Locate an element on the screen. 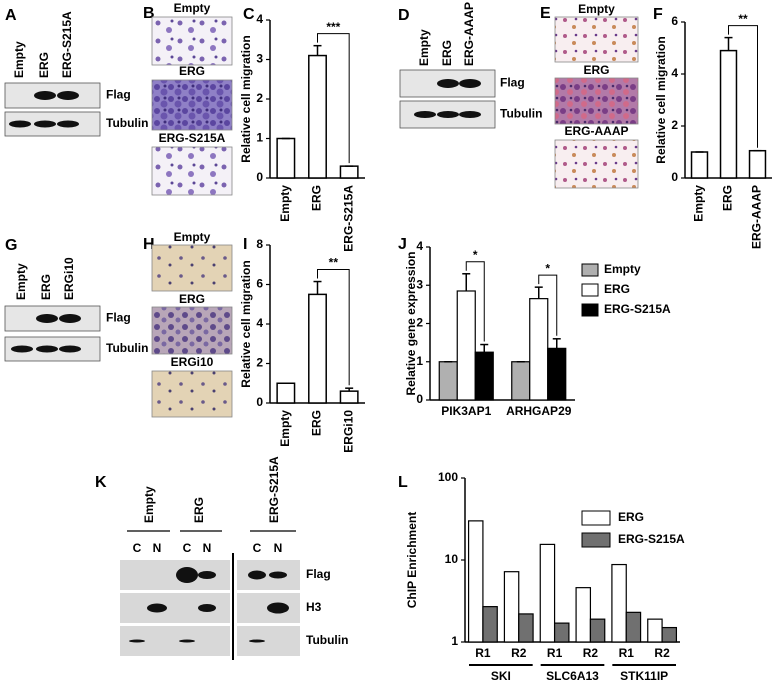 This screenshot has height=683, width=778. blot-strip is located at coordinates (268, 575).